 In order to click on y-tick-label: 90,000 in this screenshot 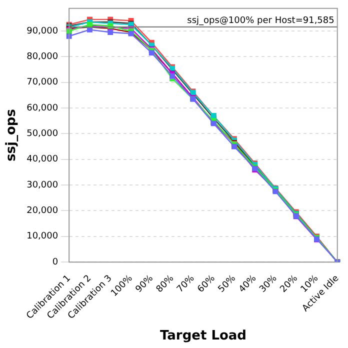, I will do `click(42, 31)`.